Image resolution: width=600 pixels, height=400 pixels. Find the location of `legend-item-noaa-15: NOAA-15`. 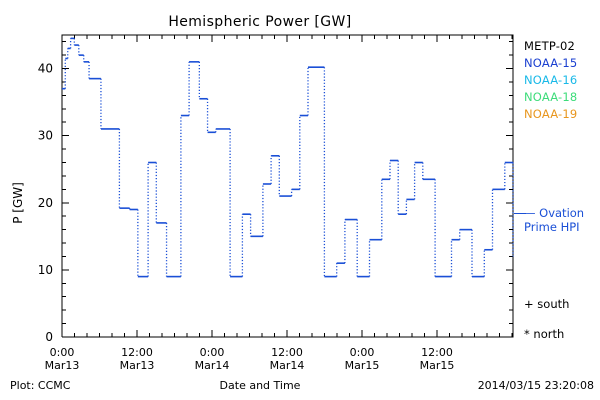

legend-item-noaa-15: NOAA-15 is located at coordinates (562, 63).